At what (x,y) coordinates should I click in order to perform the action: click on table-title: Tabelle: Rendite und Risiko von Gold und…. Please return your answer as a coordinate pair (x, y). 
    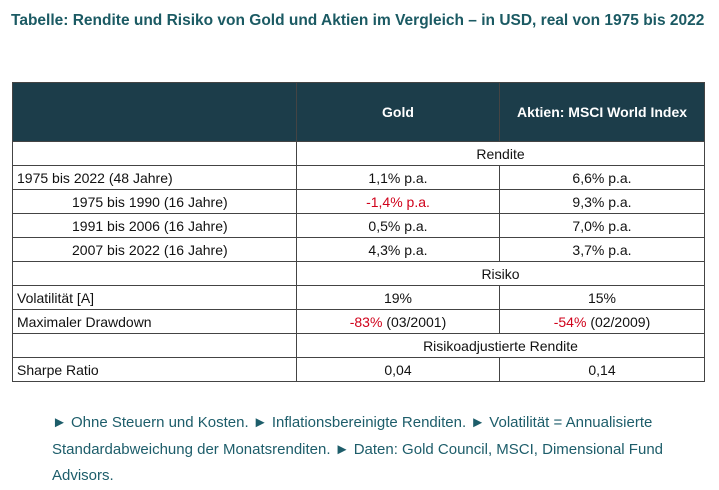
    Looking at the image, I should click on (358, 20).